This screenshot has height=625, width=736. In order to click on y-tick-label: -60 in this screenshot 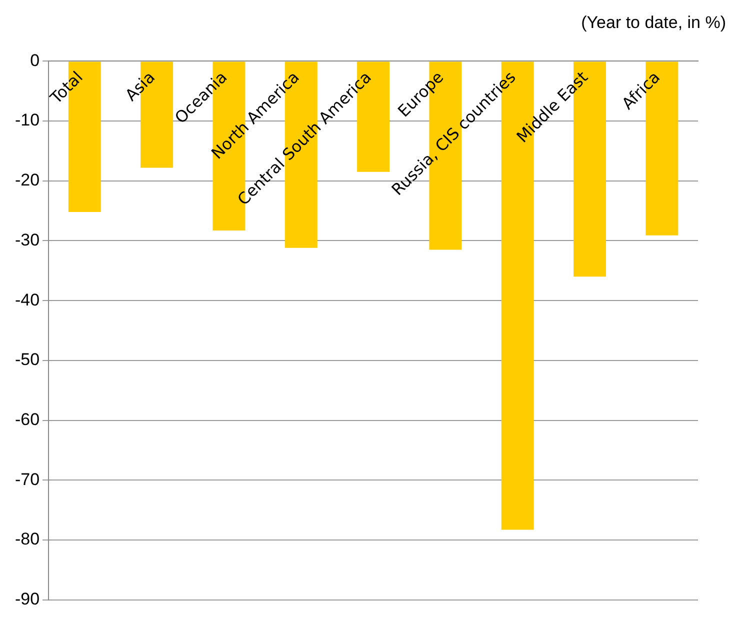, I will do `click(27, 419)`.